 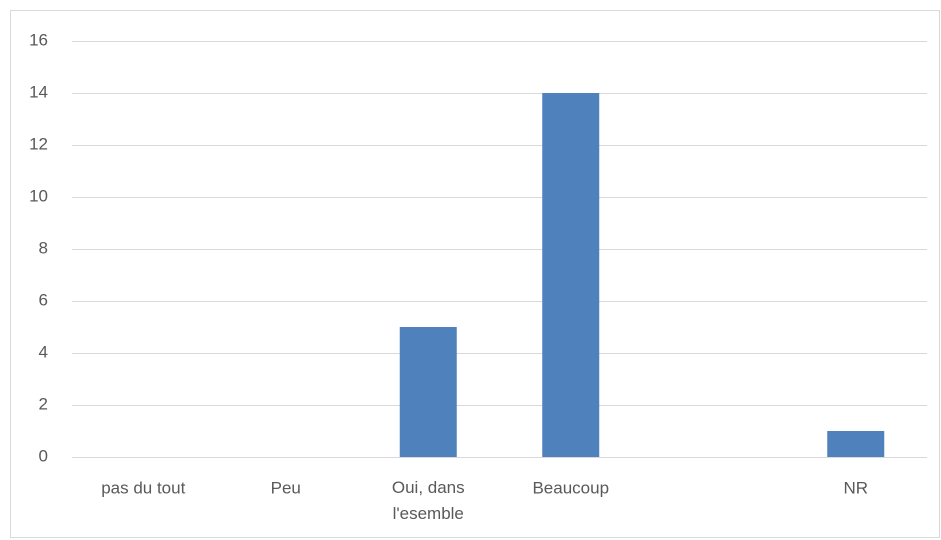 I want to click on x-tick-label: Beaucoup, so click(x=570, y=487).